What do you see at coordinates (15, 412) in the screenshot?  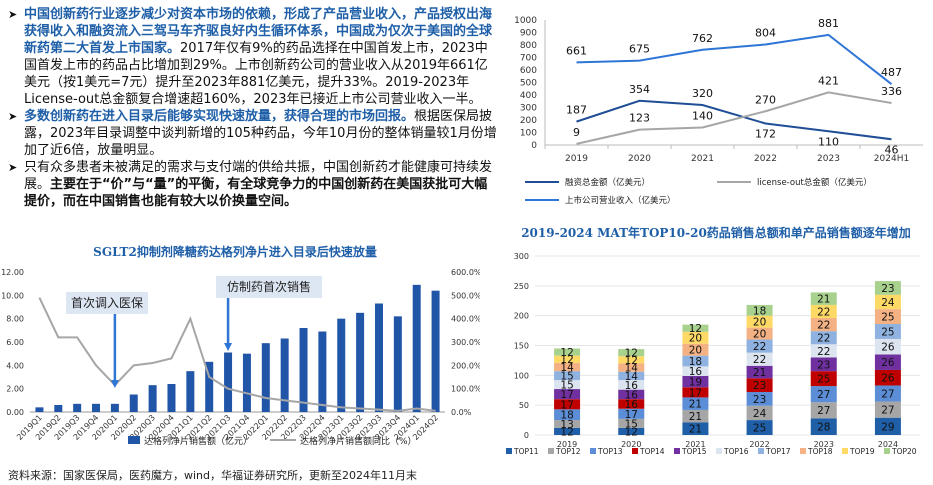 I see `y-tick-label: 0.00` at bounding box center [15, 412].